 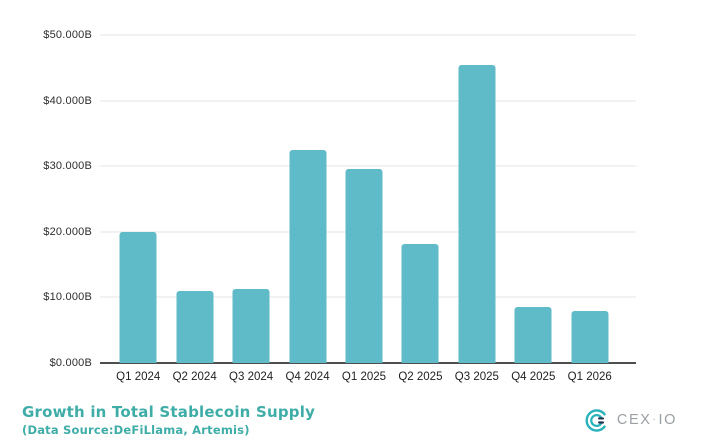 What do you see at coordinates (590, 337) in the screenshot?
I see `bar-q1-2026` at bounding box center [590, 337].